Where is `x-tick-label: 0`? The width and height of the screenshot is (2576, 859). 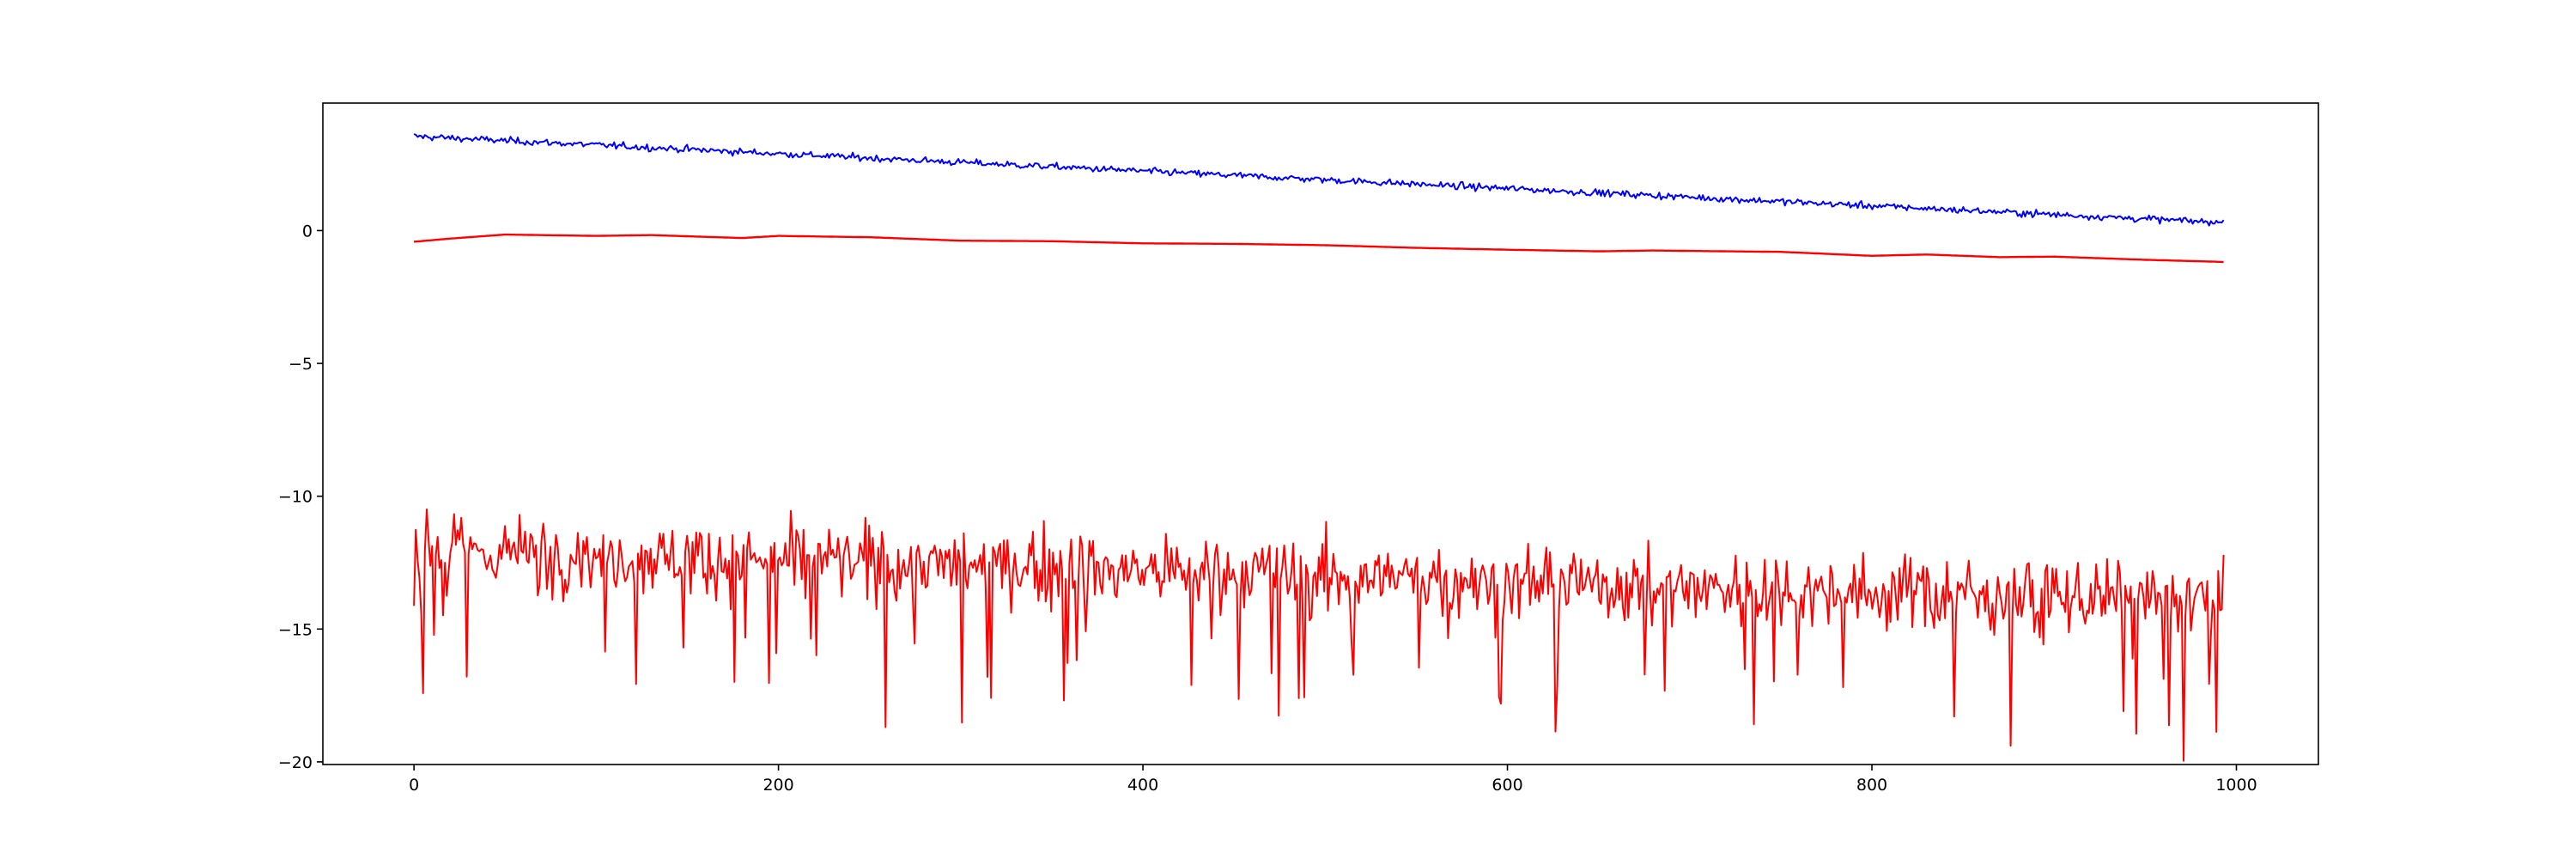
x-tick-label: 0 is located at coordinates (414, 786).